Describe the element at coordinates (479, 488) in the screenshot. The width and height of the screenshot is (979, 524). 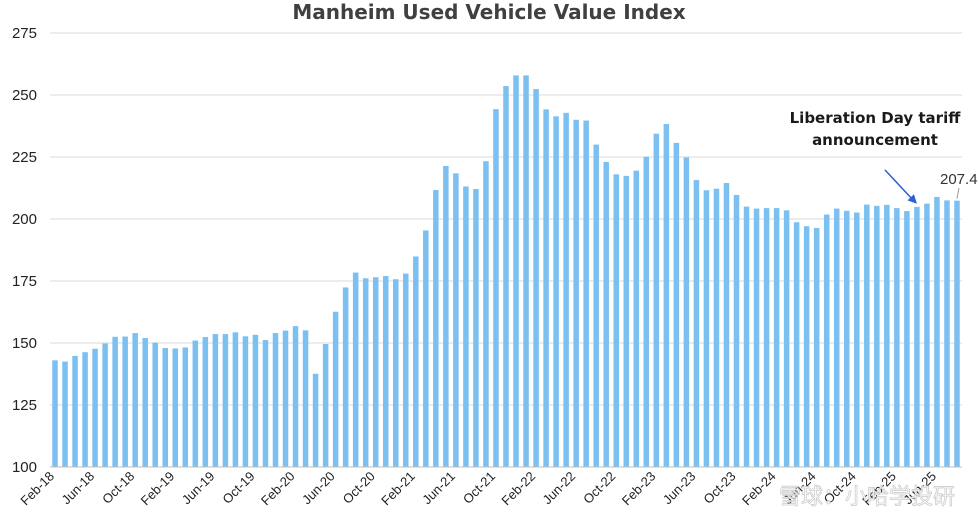
I see `x-tick-label: Oct-21` at that location.